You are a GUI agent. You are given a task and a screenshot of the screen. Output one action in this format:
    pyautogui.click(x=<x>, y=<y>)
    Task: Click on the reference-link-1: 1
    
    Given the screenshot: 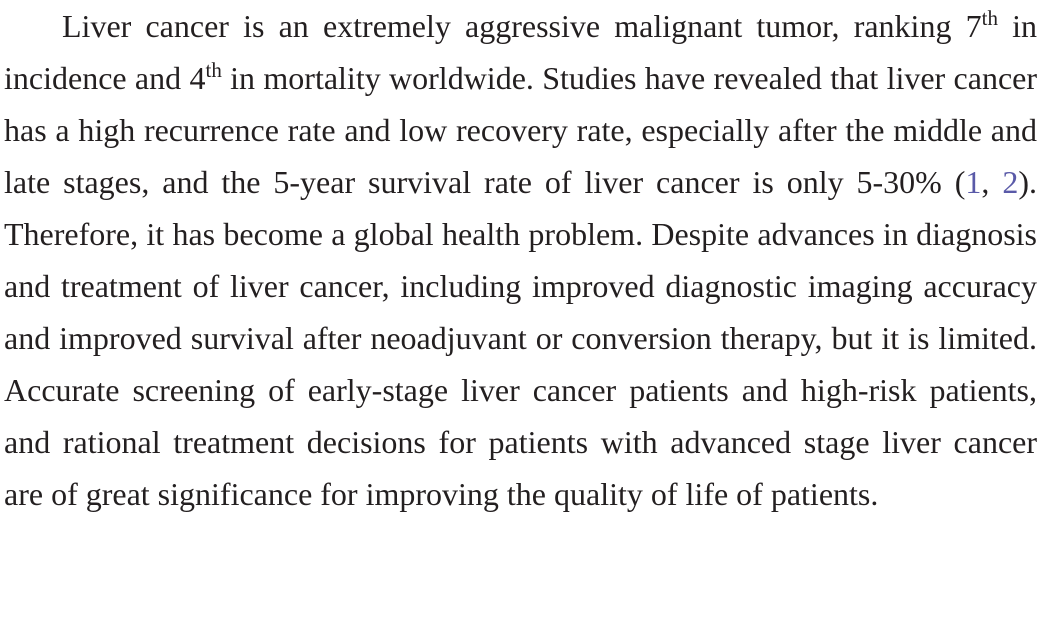 What is the action you would take?
    pyautogui.click(x=973, y=182)
    